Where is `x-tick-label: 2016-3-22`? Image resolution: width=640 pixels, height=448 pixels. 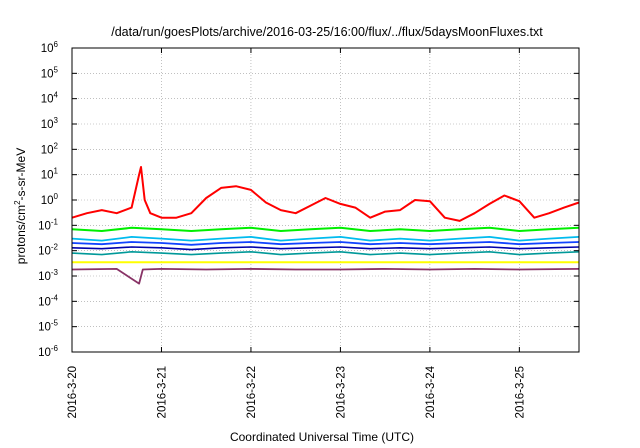 x-tick-label: 2016-3-22 is located at coordinates (252, 392).